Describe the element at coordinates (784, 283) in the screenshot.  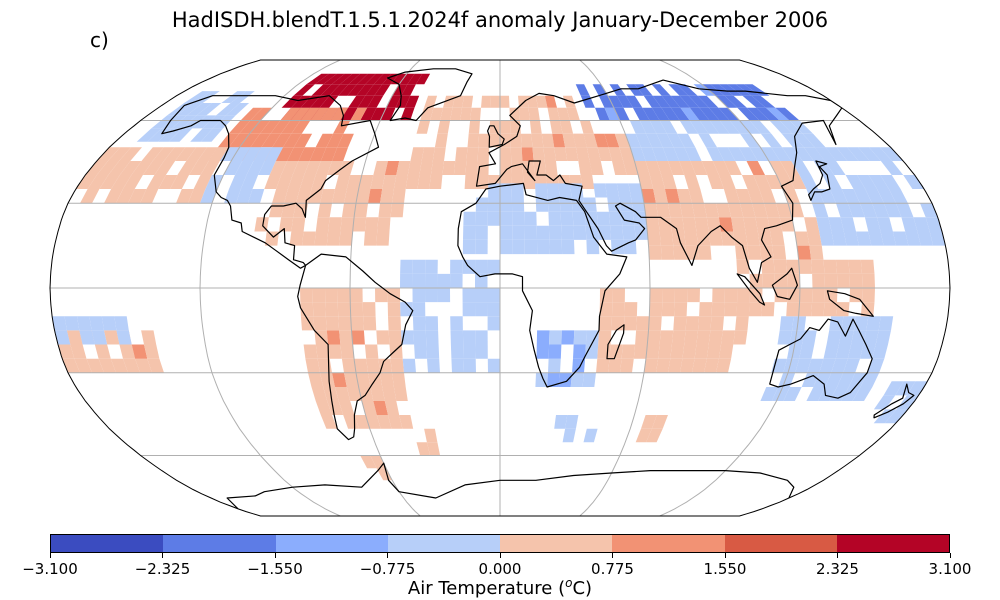
I see `coastline-indonesia-borneo` at that location.